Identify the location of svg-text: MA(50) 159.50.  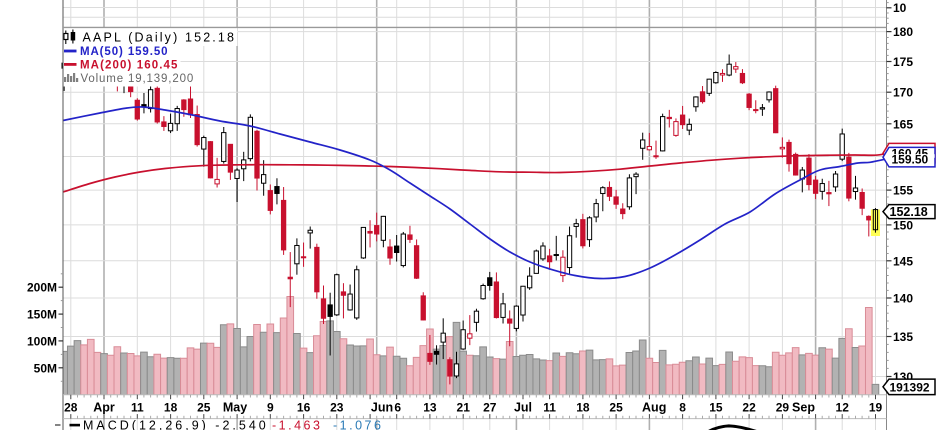
(124, 52).